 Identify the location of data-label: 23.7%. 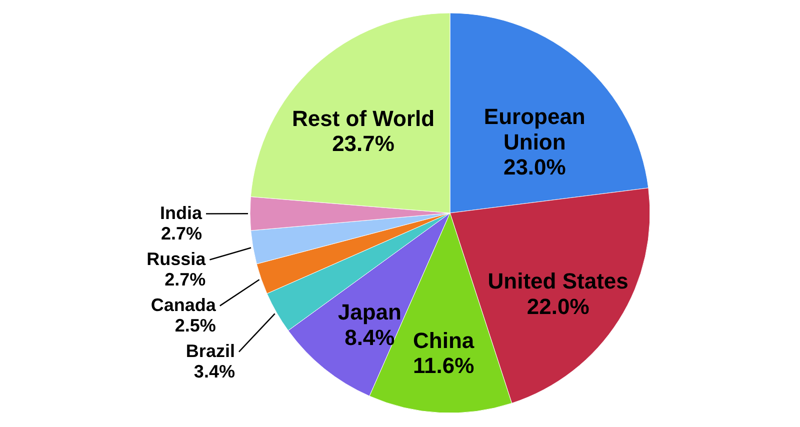
(363, 143).